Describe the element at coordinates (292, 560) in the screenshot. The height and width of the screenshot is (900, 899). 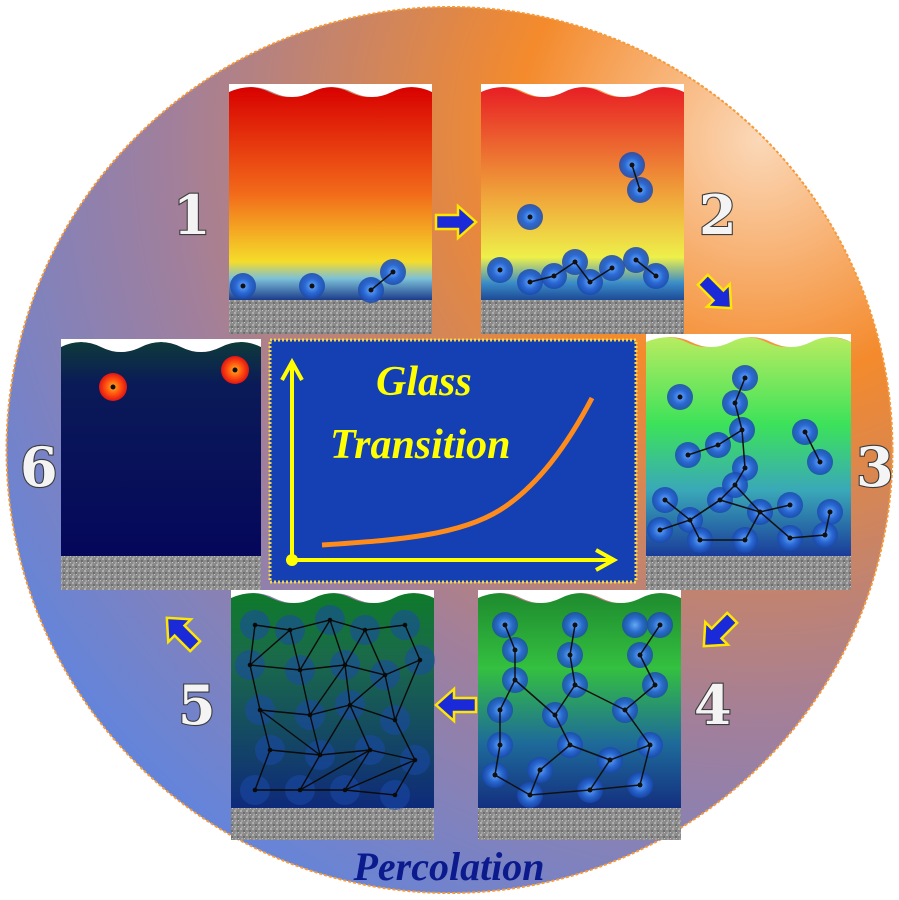
I see `axis-origin-dot` at that location.